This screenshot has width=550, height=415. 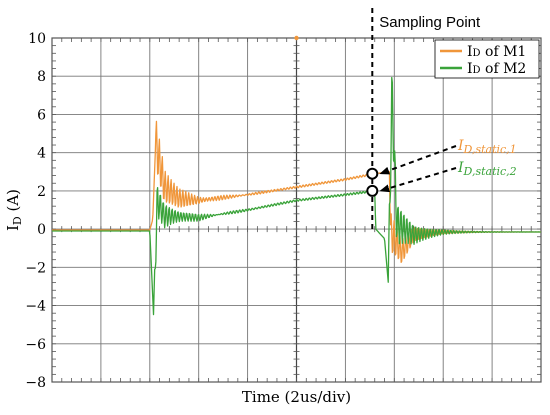 What do you see at coordinates (41, 230) in the screenshot?
I see `y-tick-label: 0` at bounding box center [41, 230].